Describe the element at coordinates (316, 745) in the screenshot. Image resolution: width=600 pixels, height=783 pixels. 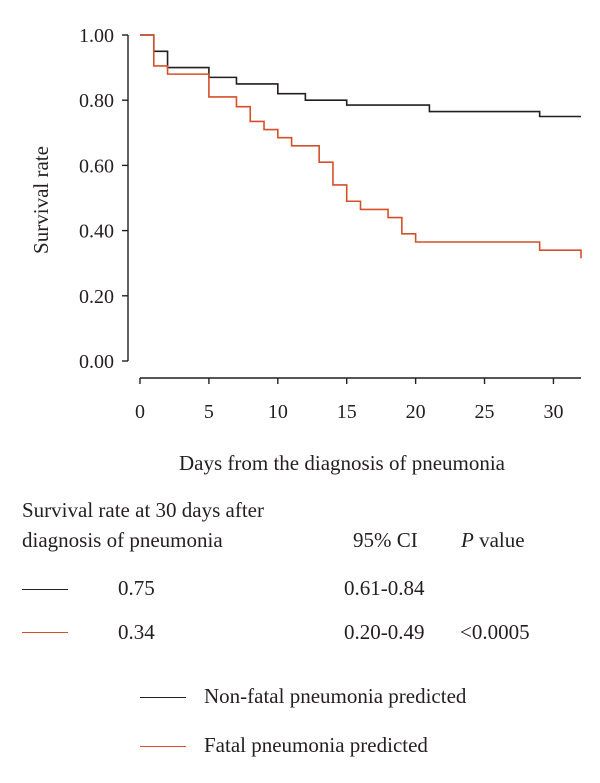
I see `legend-label-fatal: Fatal pneumonia predicted` at that location.